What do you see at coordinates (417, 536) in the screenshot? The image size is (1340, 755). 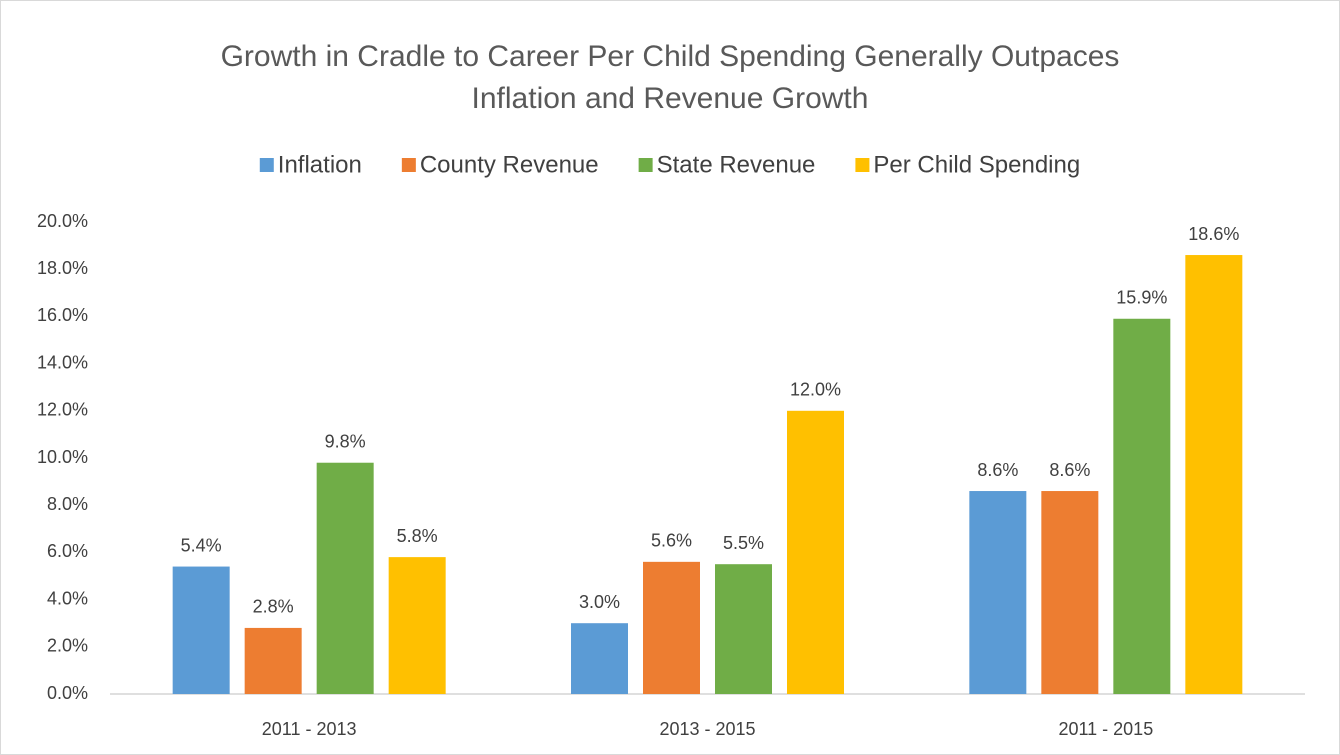 I see `data-label: 5.8%` at bounding box center [417, 536].